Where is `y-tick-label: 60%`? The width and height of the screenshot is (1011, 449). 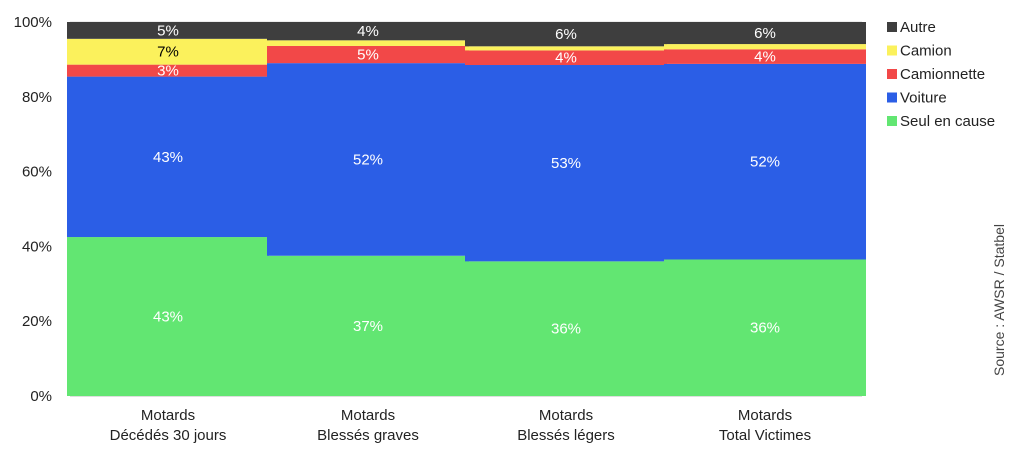
y-tick-label: 60% is located at coordinates (37, 172).